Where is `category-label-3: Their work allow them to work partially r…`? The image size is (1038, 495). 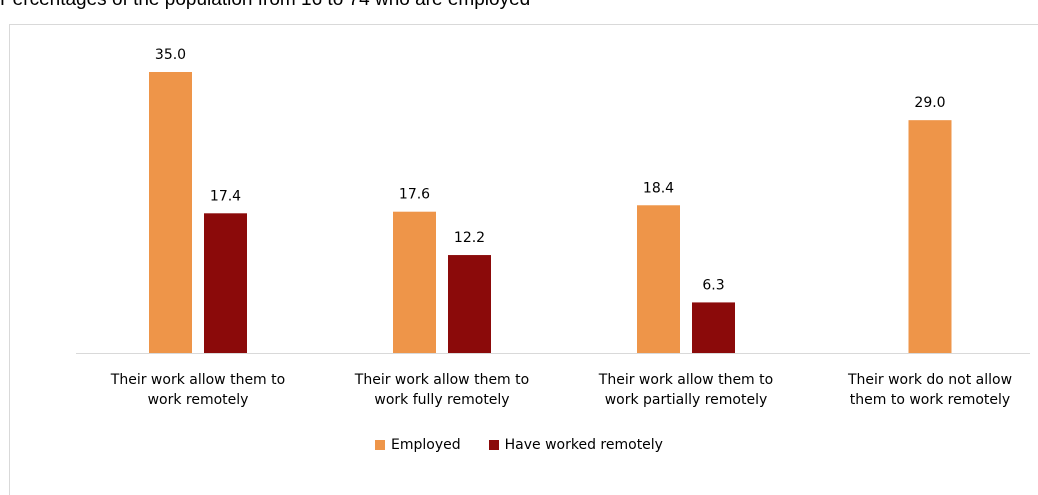 category-label-3: Their work allow them to work partially r… is located at coordinates (685, 390).